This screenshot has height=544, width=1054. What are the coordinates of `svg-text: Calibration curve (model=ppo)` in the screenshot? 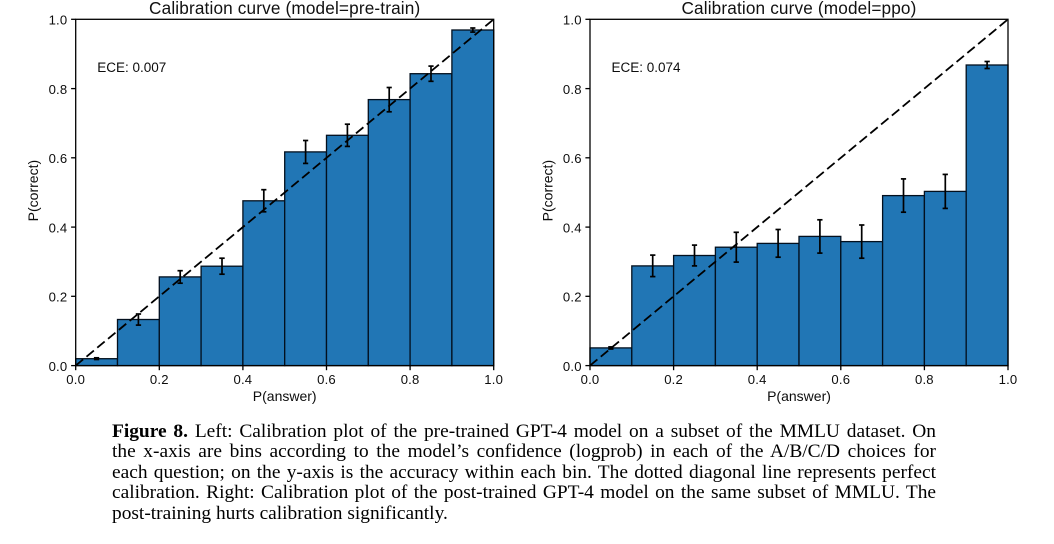 It's located at (798, 9).